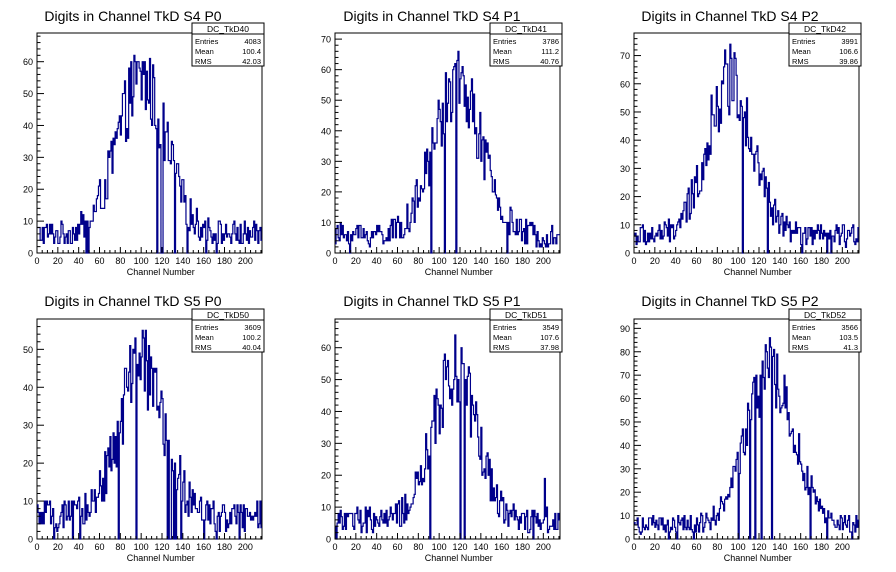 Image resolution: width=896 pixels, height=572 pixels. Describe the element at coordinates (825, 29) in the screenshot. I see `stats-name: DC_TkD42` at that location.